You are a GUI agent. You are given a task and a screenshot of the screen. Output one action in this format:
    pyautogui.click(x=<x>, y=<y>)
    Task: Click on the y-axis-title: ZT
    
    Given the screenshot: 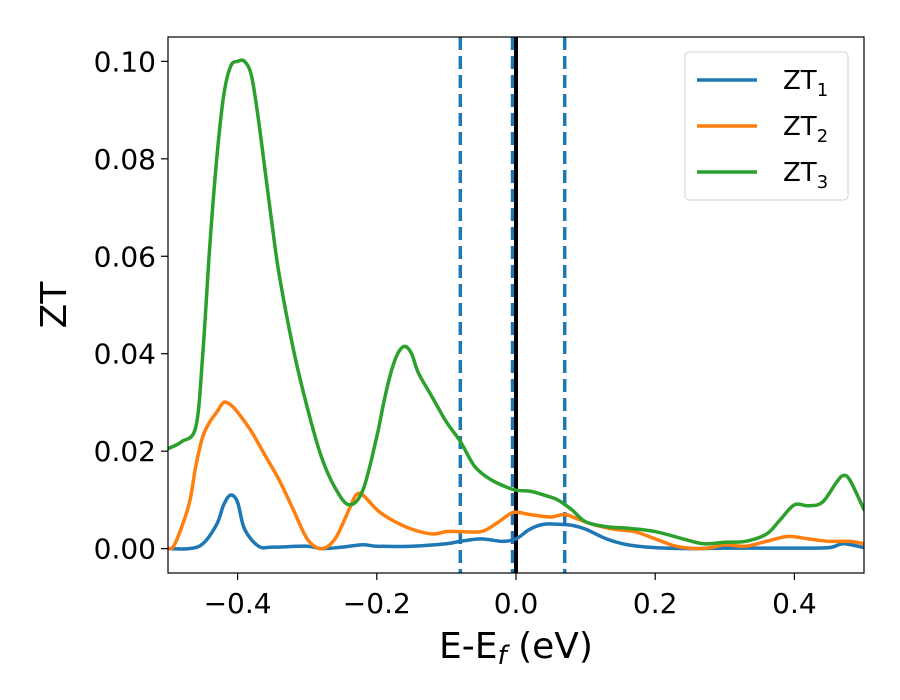 What is the action you would take?
    pyautogui.click(x=54, y=305)
    